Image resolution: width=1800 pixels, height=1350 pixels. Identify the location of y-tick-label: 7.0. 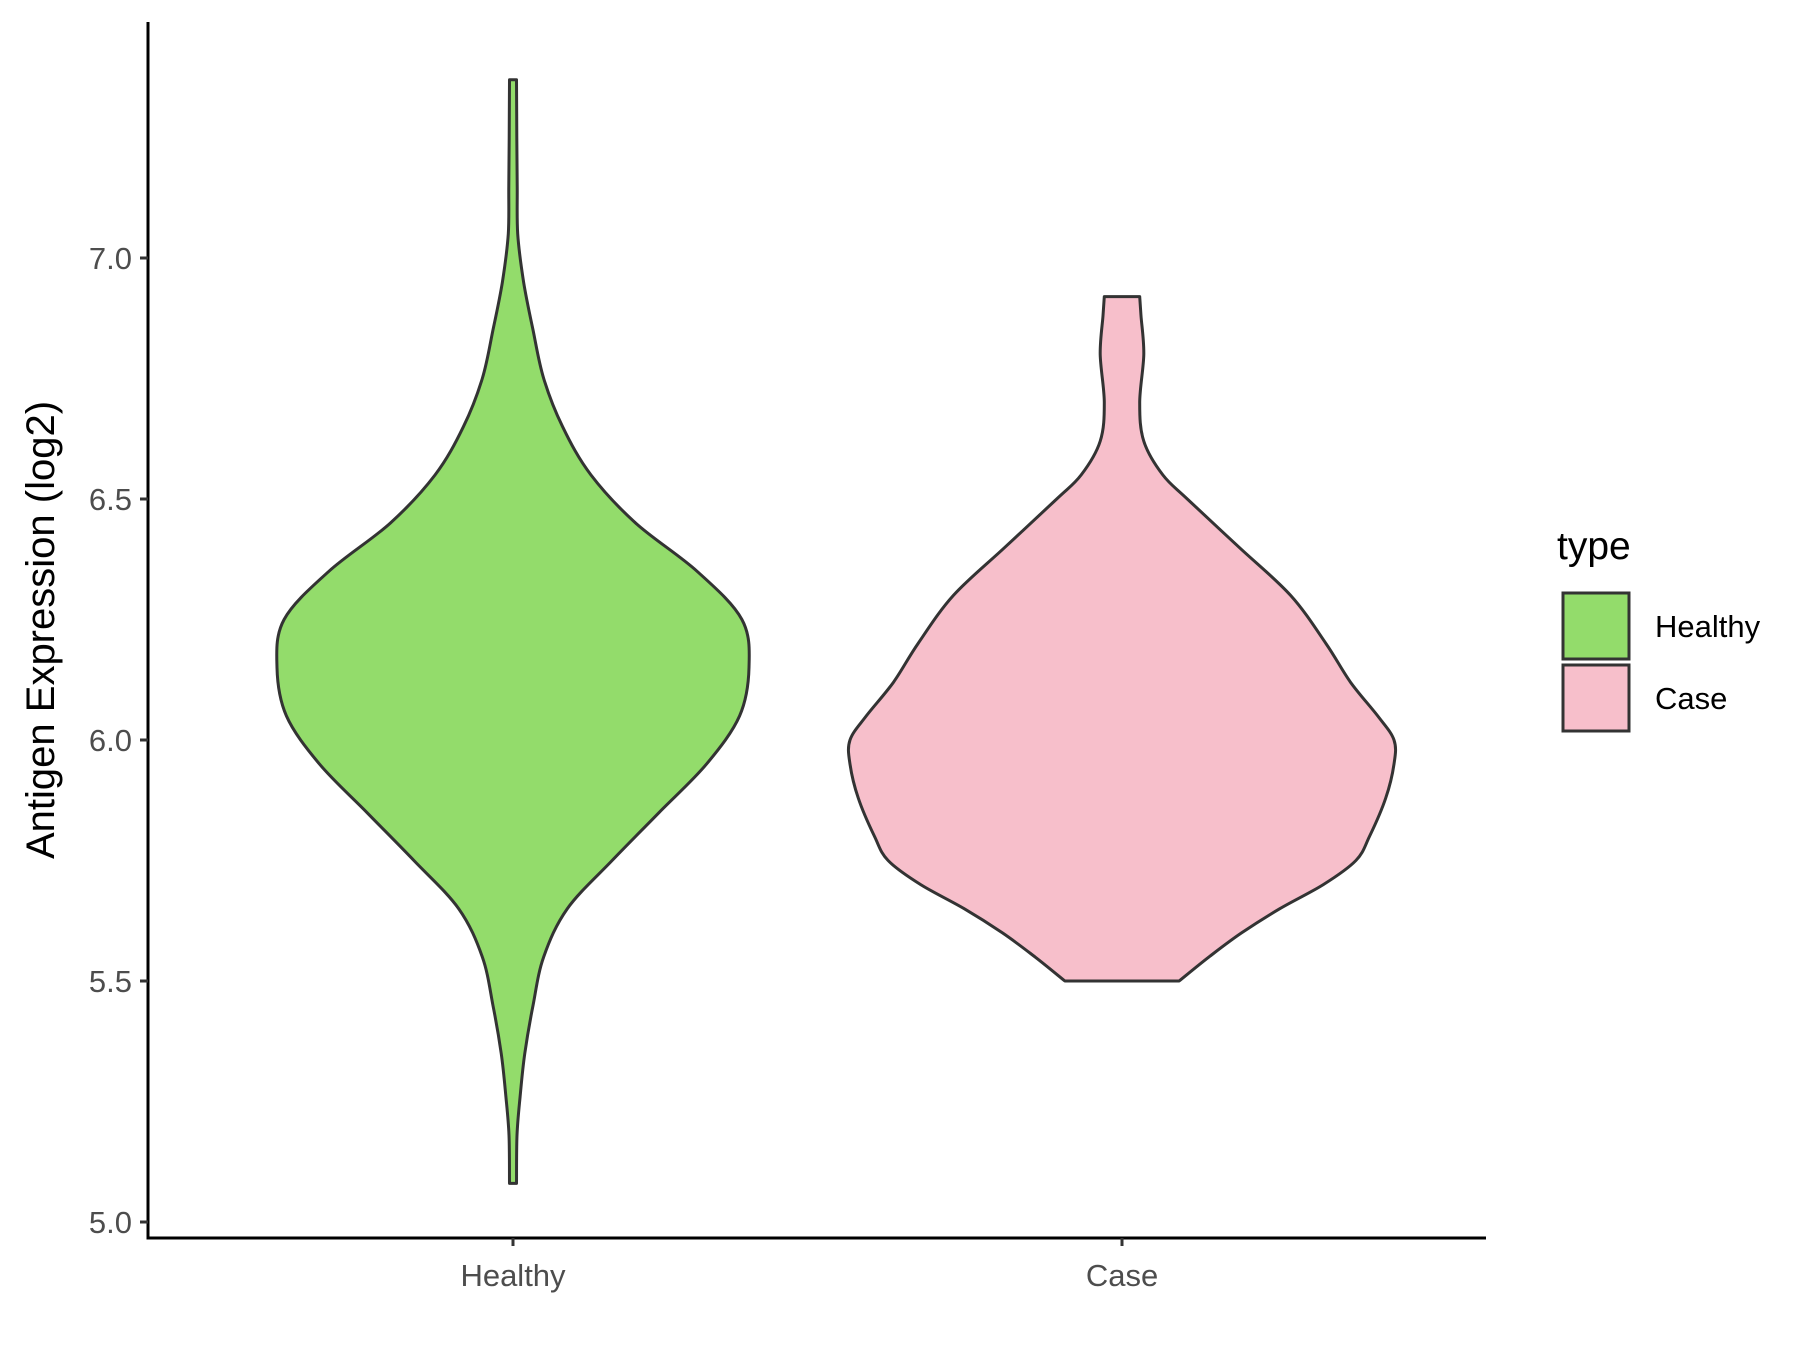
(110, 258).